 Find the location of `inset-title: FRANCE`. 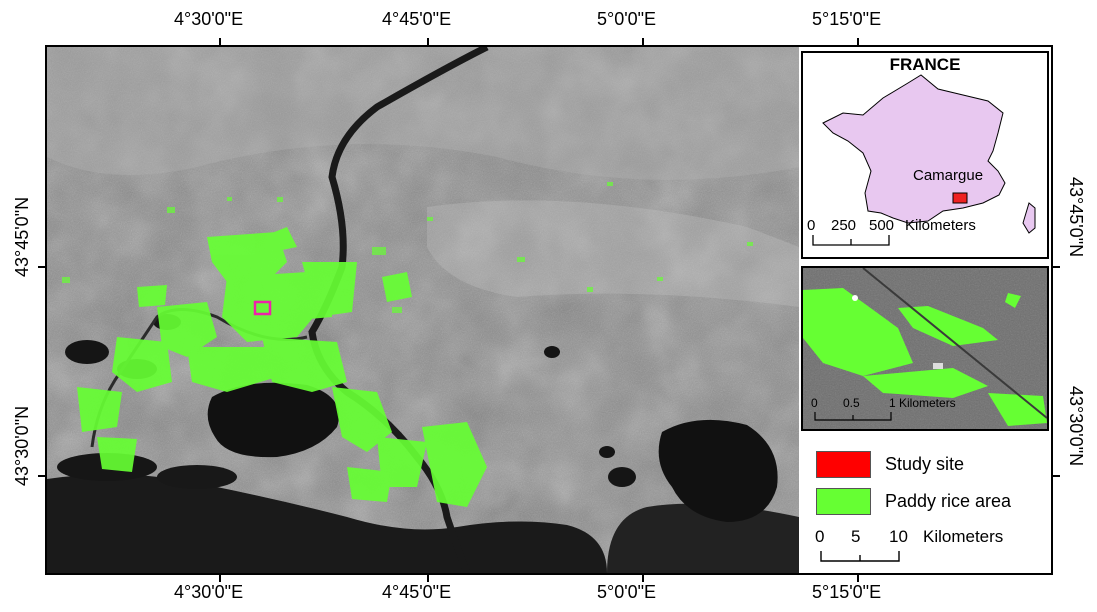

inset-title: FRANCE is located at coordinates (925, 64).